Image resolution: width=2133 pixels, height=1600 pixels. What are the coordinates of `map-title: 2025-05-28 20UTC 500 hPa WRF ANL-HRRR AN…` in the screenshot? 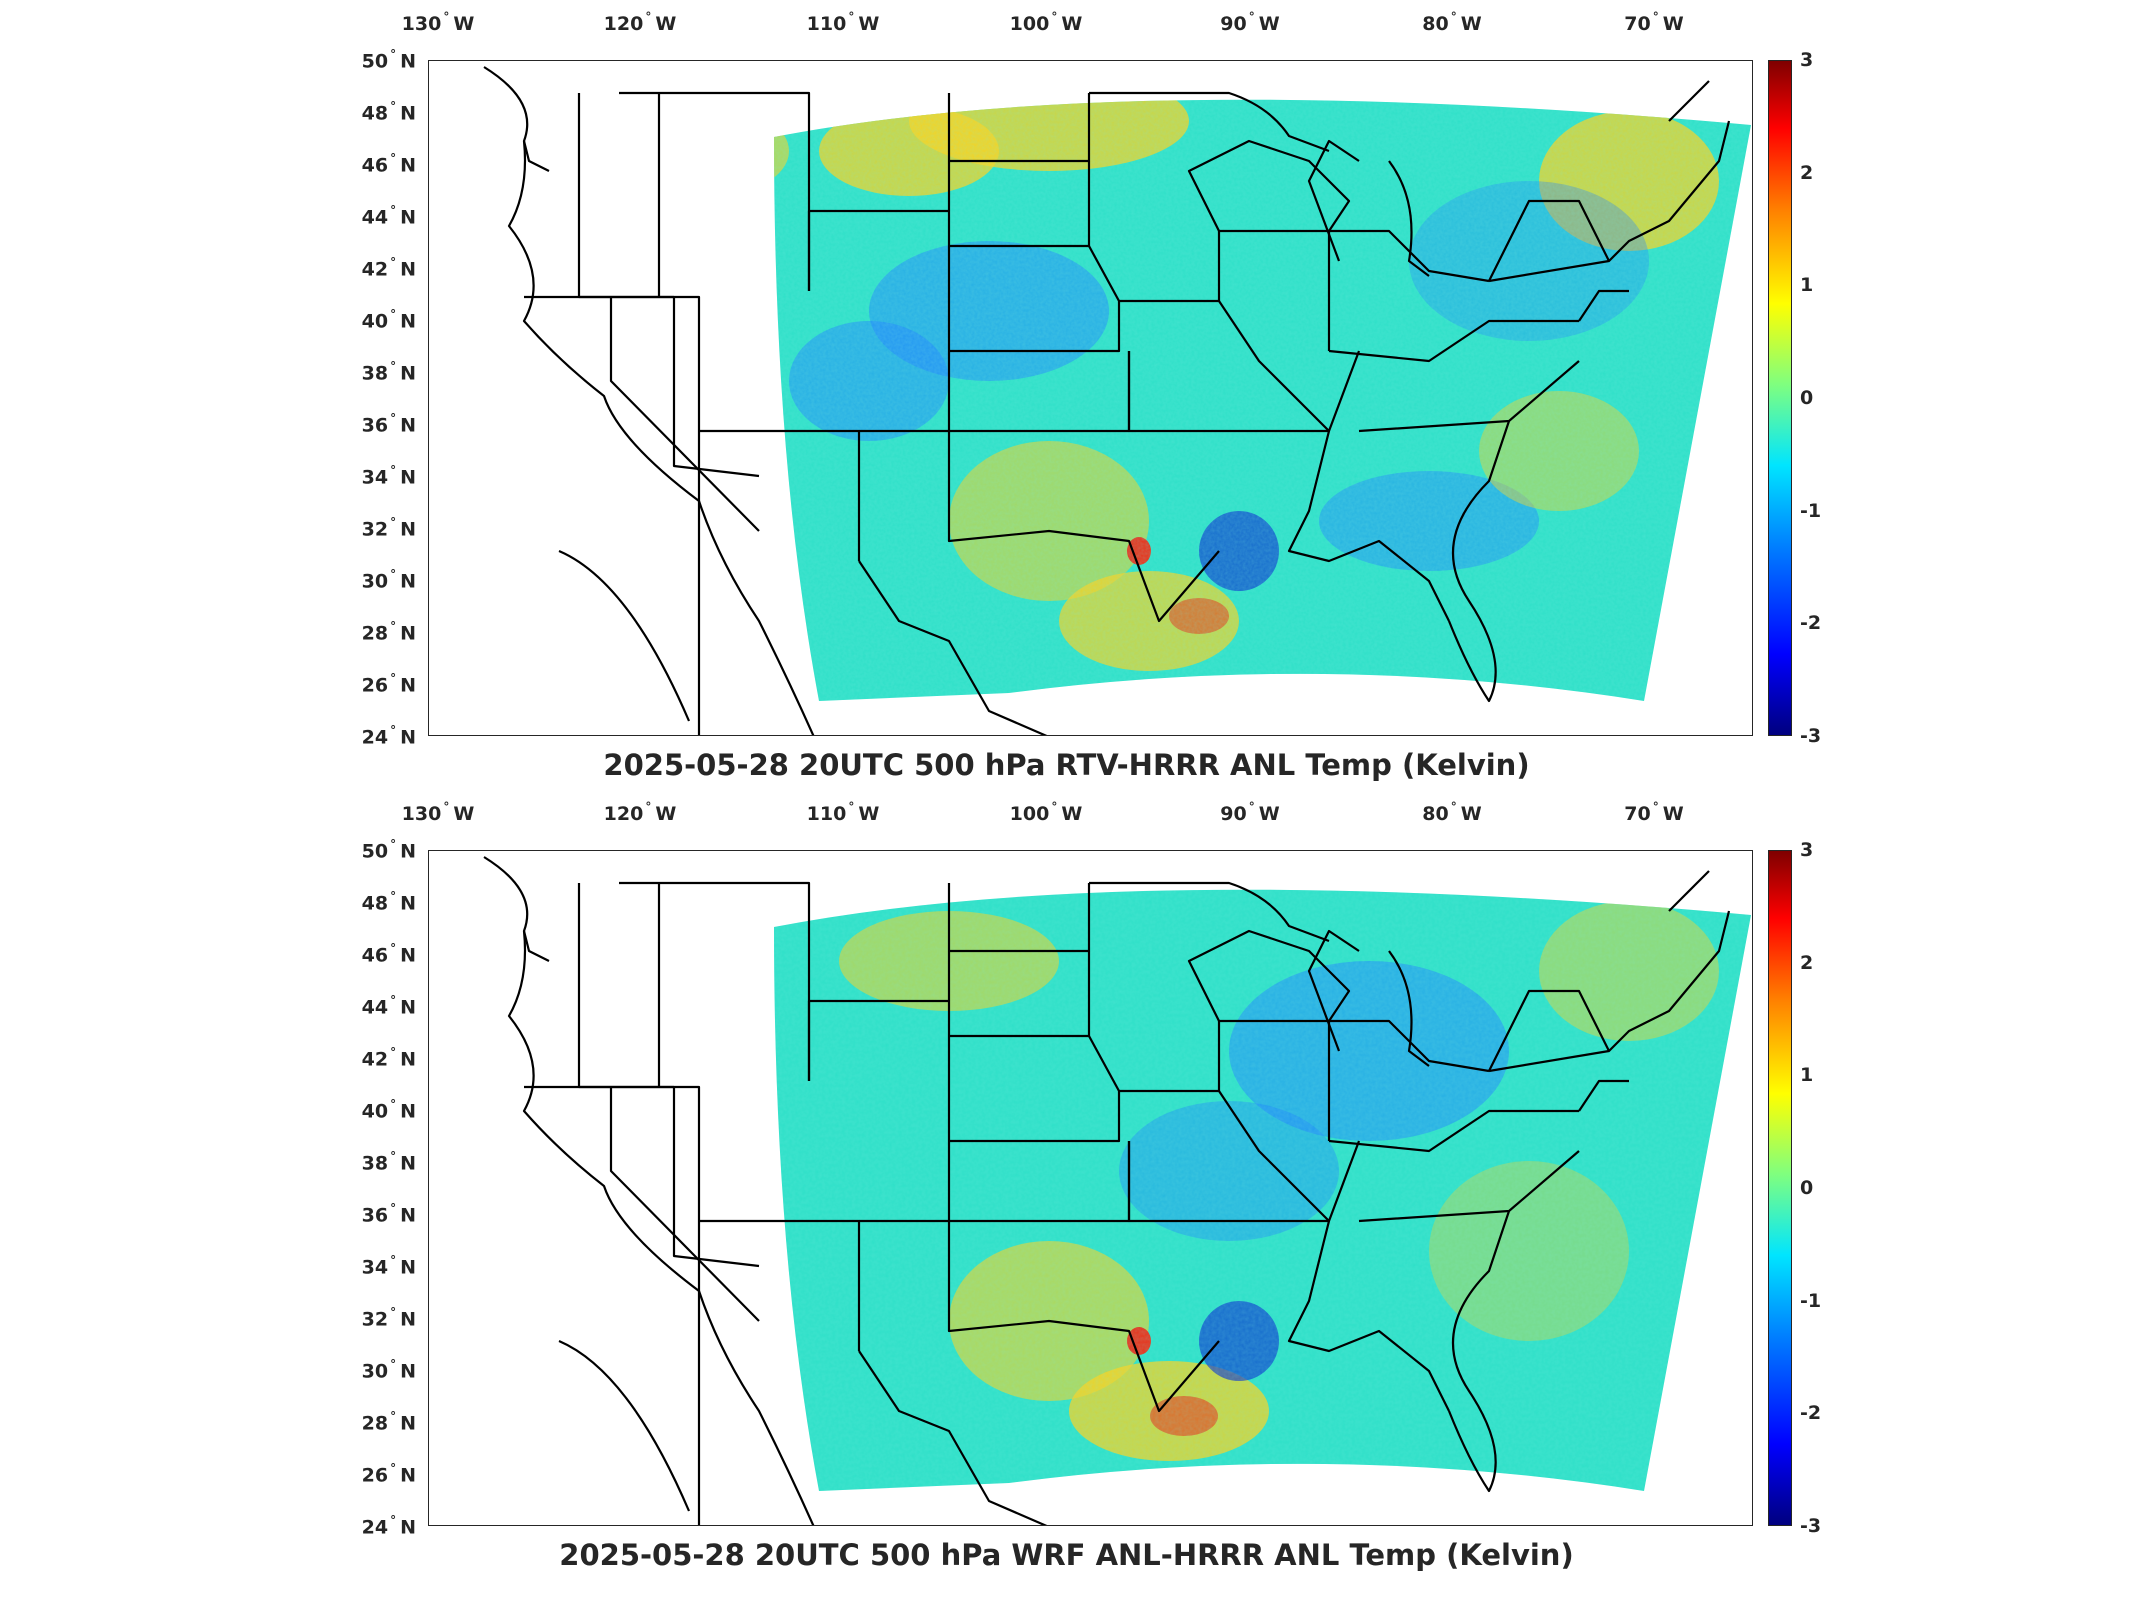 It's located at (1066, 1555).